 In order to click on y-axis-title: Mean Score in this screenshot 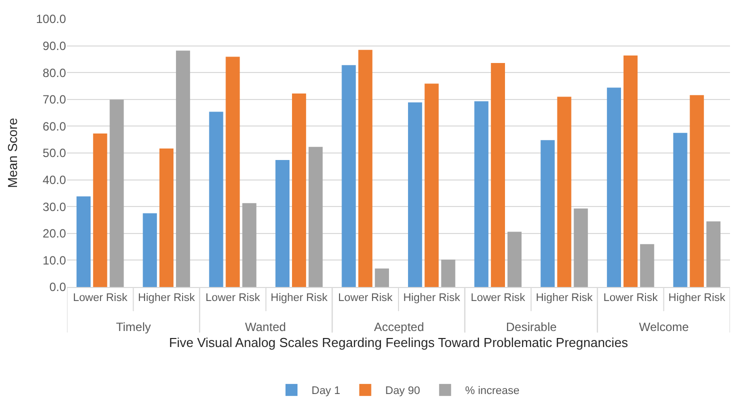, I will do `click(12, 153)`.